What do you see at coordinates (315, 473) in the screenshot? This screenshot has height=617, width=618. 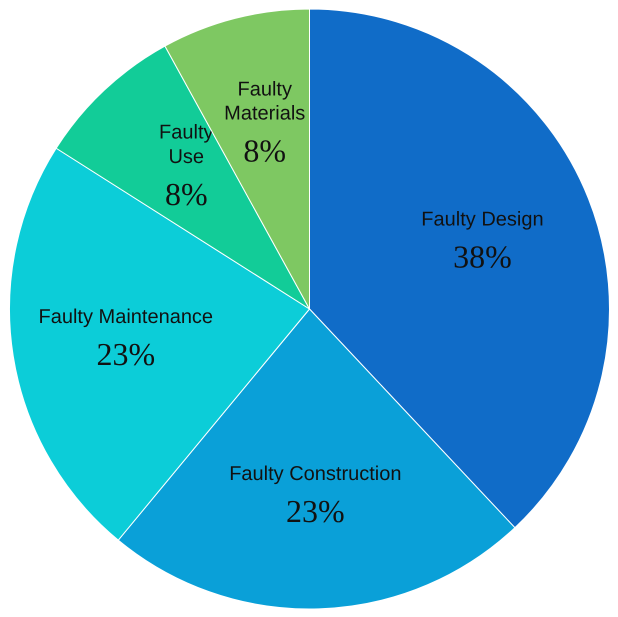 I see `slice-label: Faulty Construction` at bounding box center [315, 473].